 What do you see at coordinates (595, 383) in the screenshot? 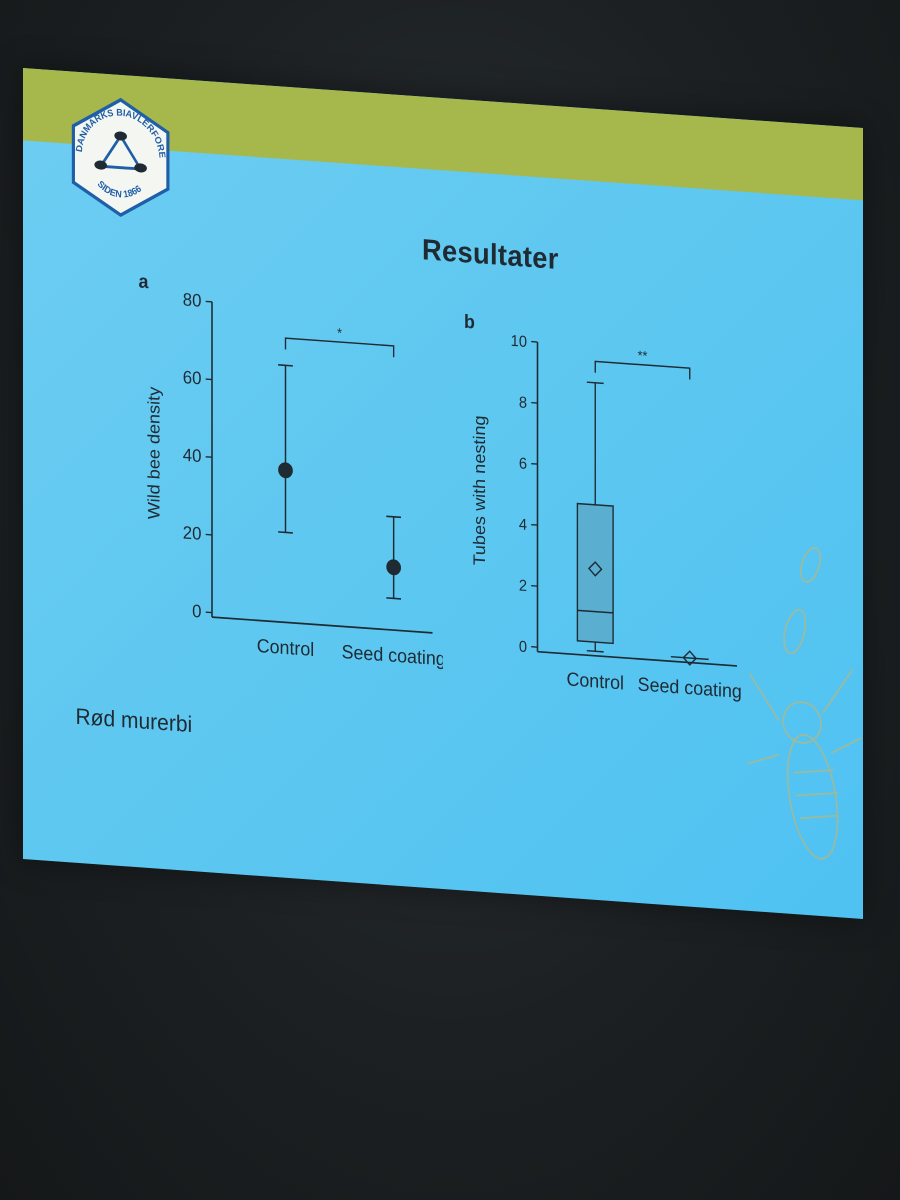
I see `whisker-cap-upper` at bounding box center [595, 383].